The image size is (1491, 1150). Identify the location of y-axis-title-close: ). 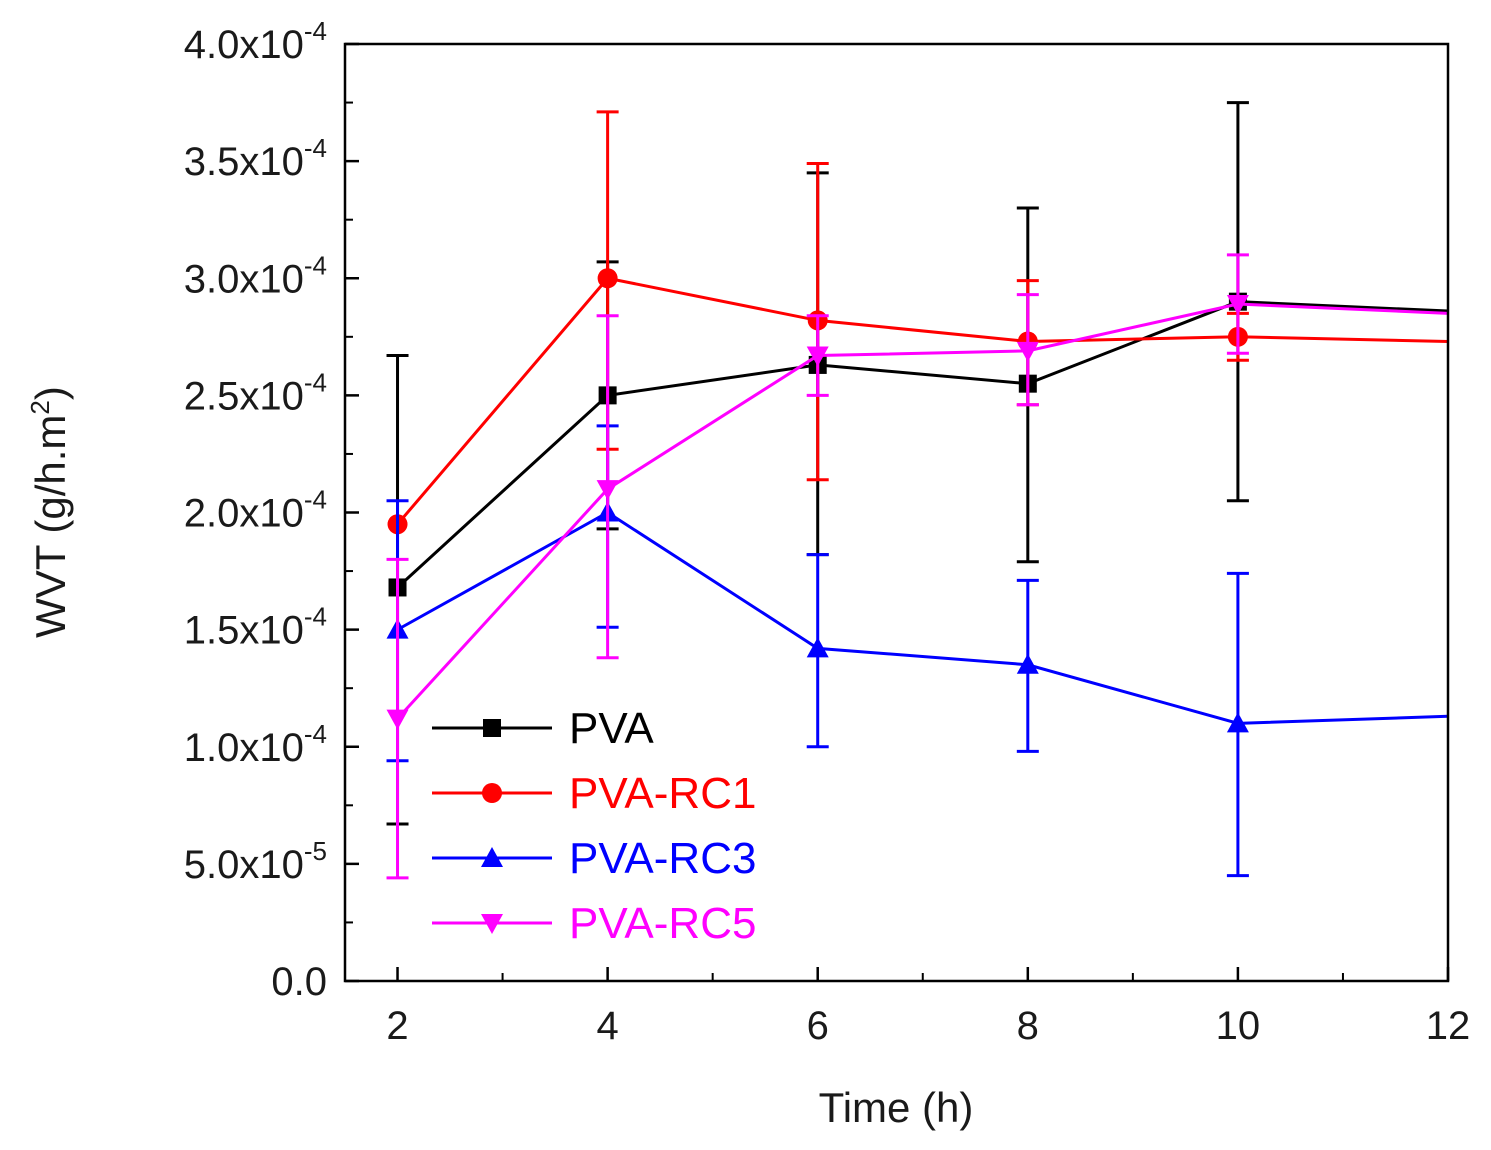
(50, 393).